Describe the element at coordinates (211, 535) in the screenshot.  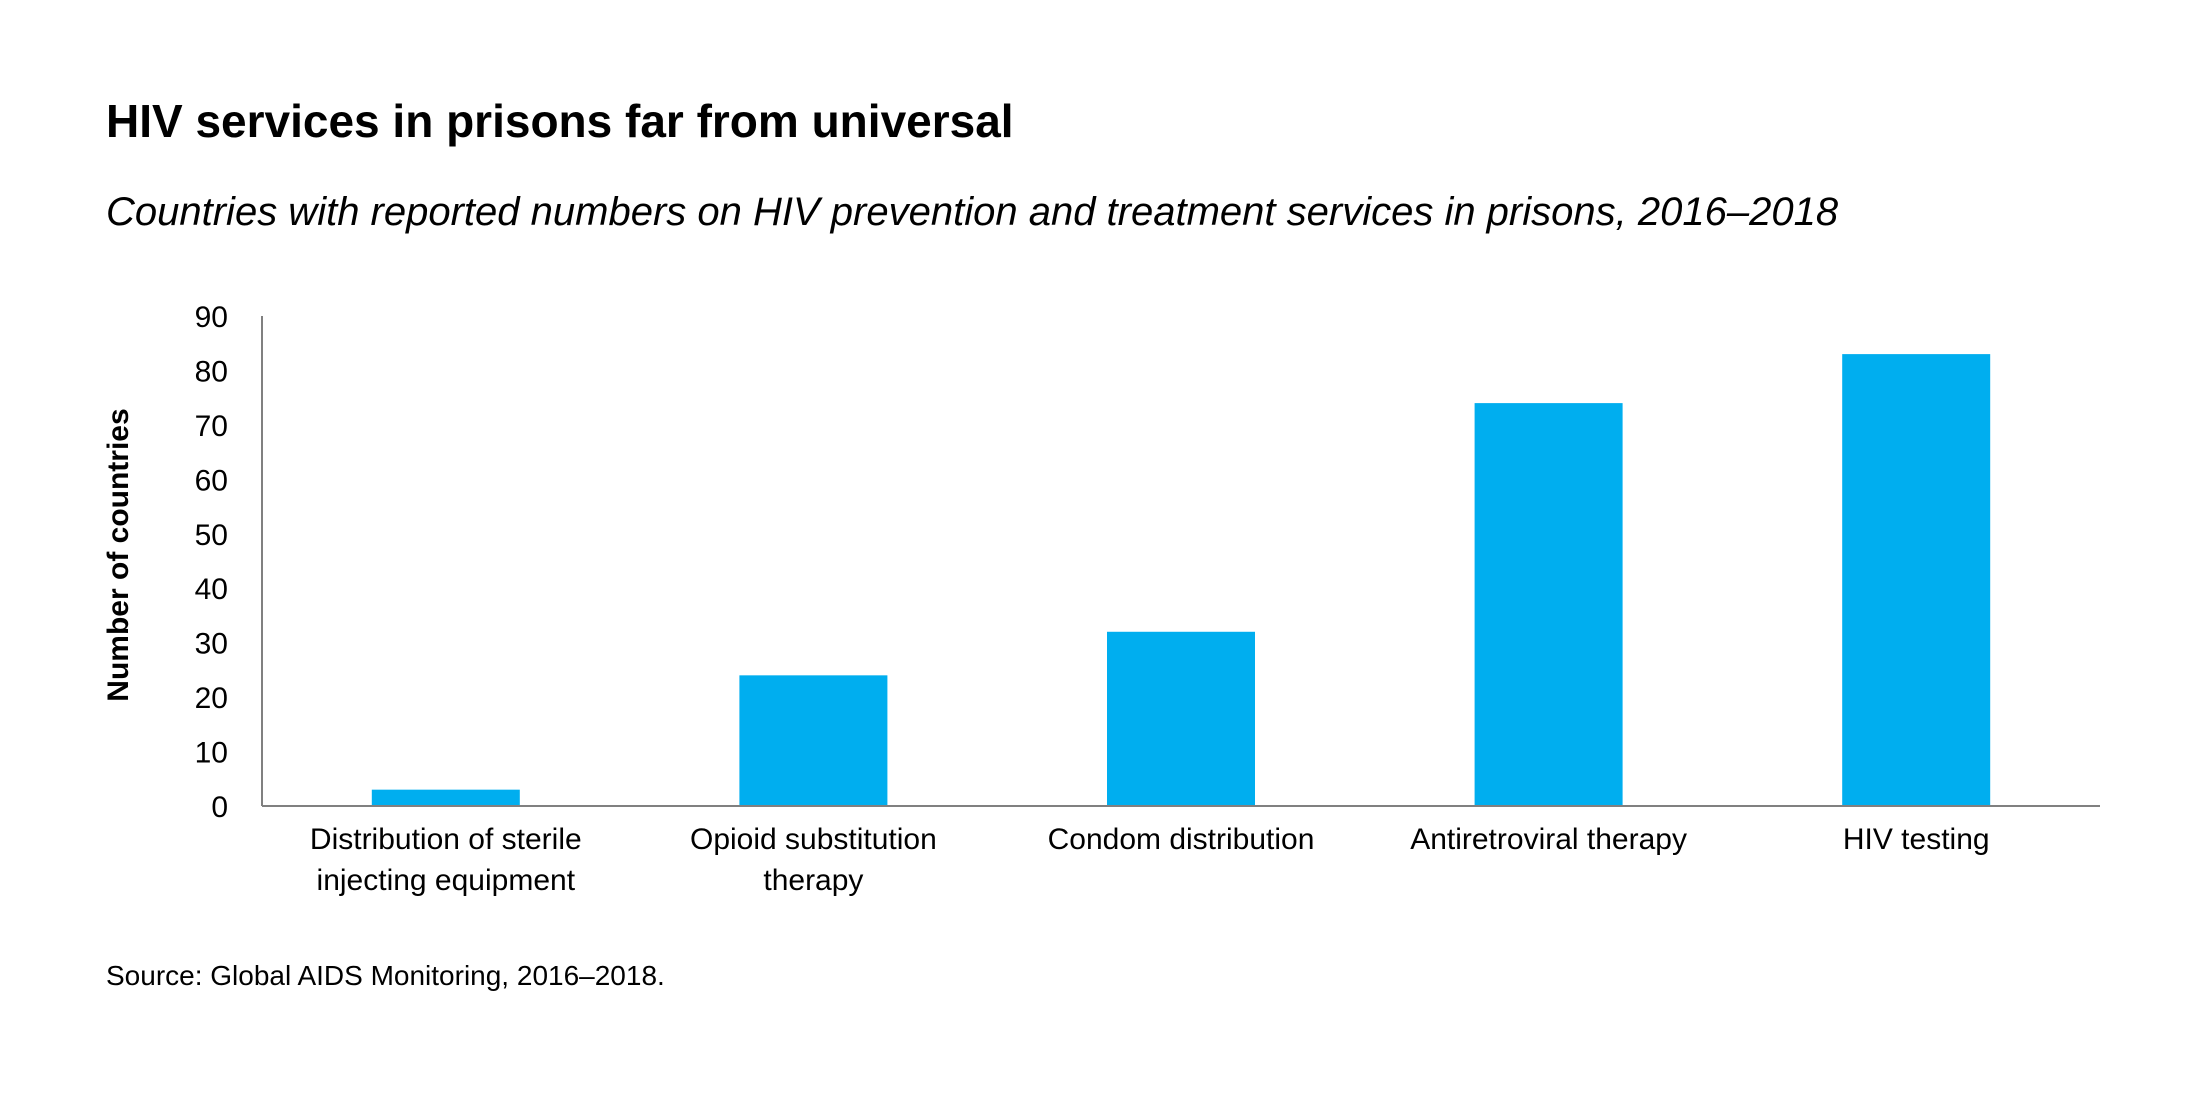
I see `y-tick-label: 50` at that location.